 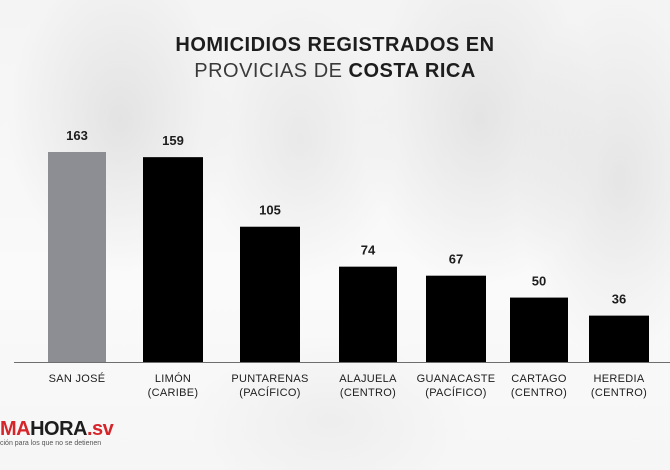 What do you see at coordinates (539, 393) in the screenshot?
I see `category-label-5-1: (CENTRO)` at bounding box center [539, 393].